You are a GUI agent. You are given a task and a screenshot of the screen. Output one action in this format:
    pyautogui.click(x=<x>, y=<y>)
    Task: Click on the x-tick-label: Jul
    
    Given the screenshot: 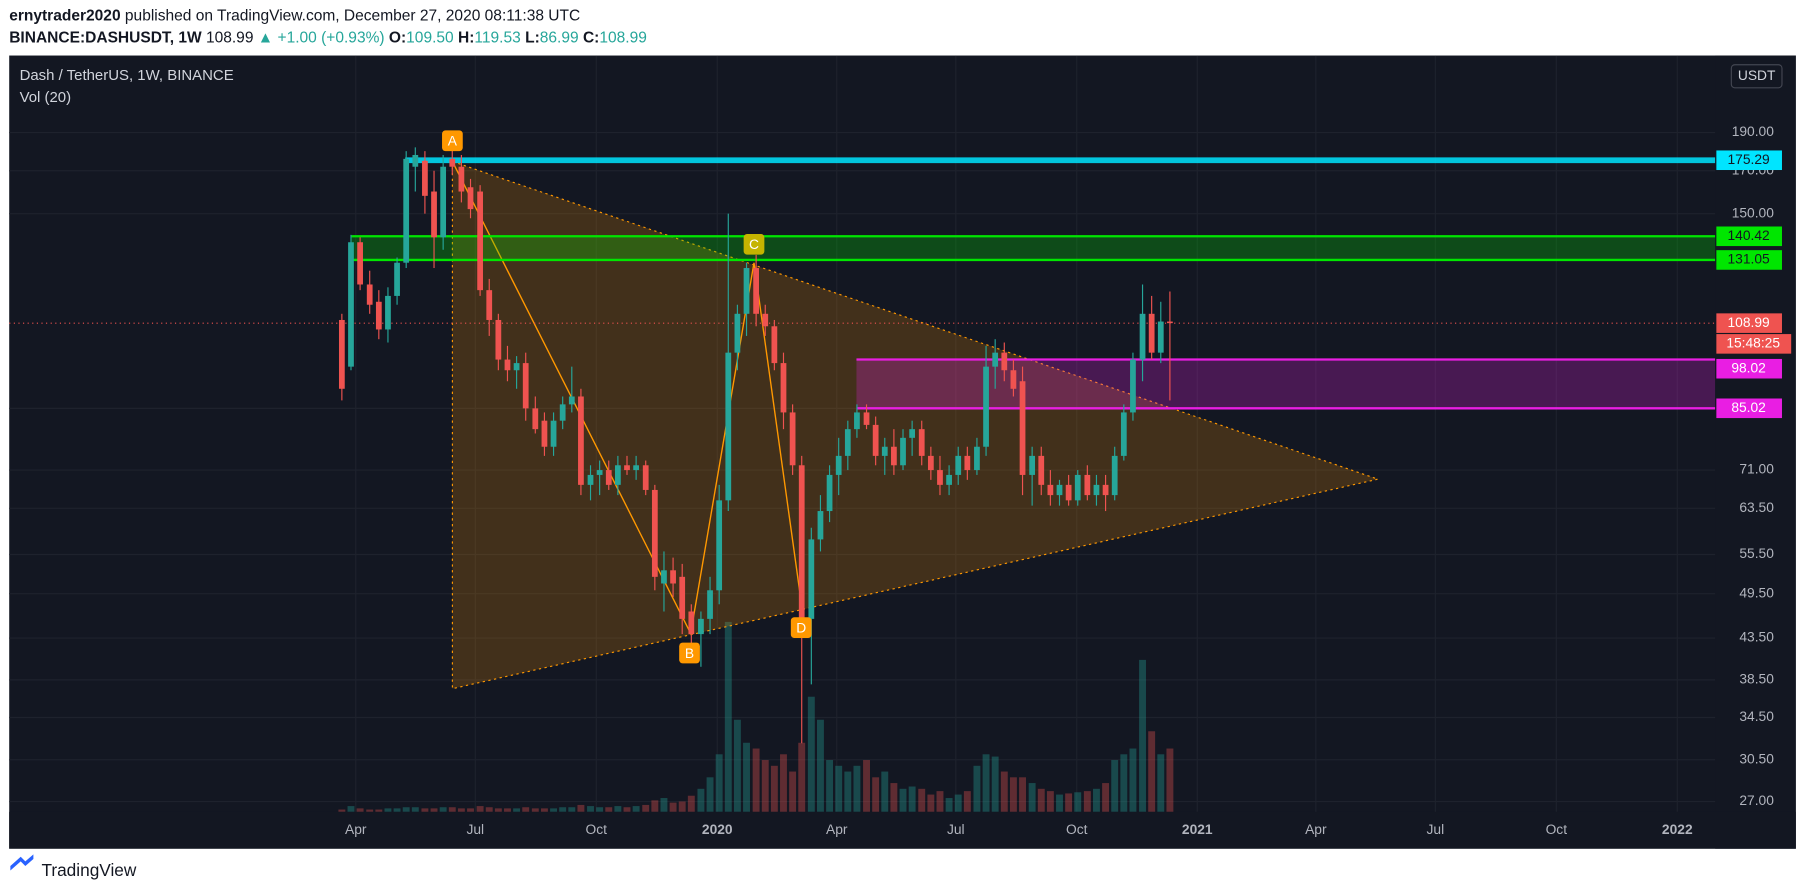 What is the action you would take?
    pyautogui.click(x=1436, y=829)
    